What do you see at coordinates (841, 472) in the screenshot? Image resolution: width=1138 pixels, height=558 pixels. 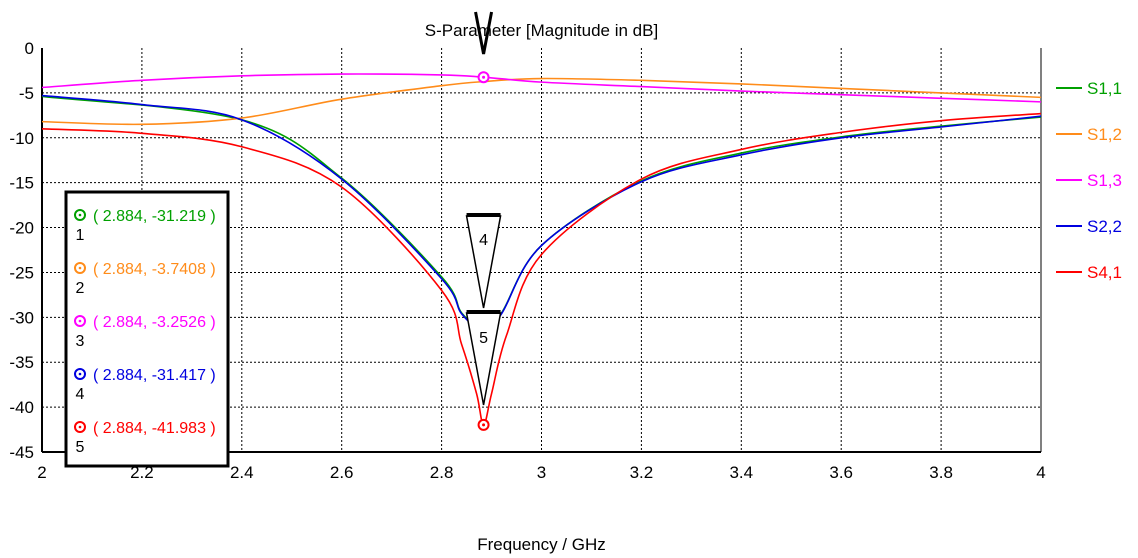 I see `x-tick-label: 3.6` at bounding box center [841, 472].